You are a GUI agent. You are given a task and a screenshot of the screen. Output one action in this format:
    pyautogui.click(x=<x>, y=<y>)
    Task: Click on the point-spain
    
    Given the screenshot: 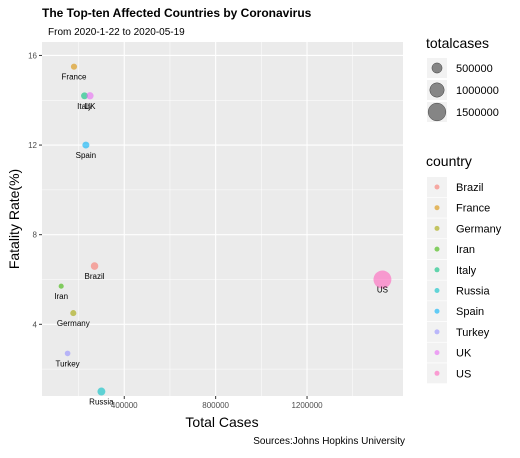 What is the action you would take?
    pyautogui.click(x=86, y=145)
    